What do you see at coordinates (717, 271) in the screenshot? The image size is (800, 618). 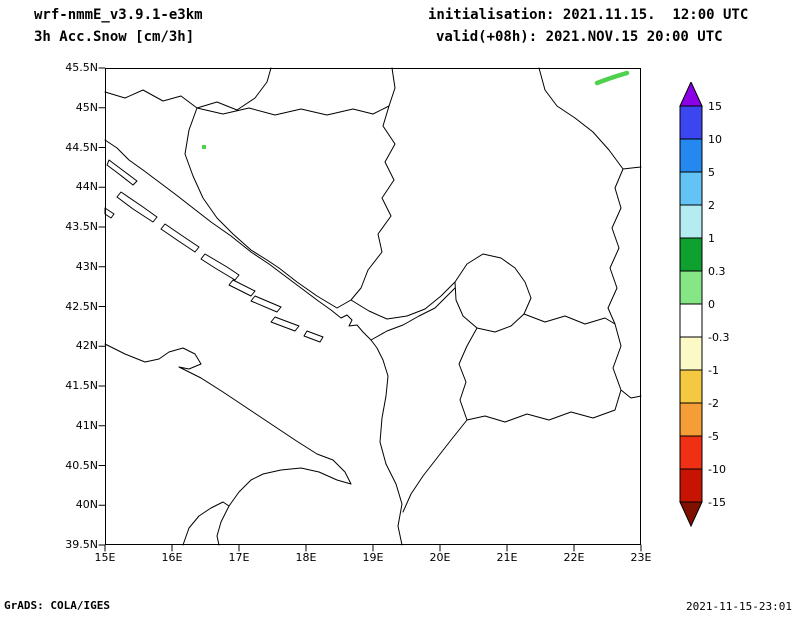 I see `colorbar-label: 0.3` at bounding box center [717, 271].